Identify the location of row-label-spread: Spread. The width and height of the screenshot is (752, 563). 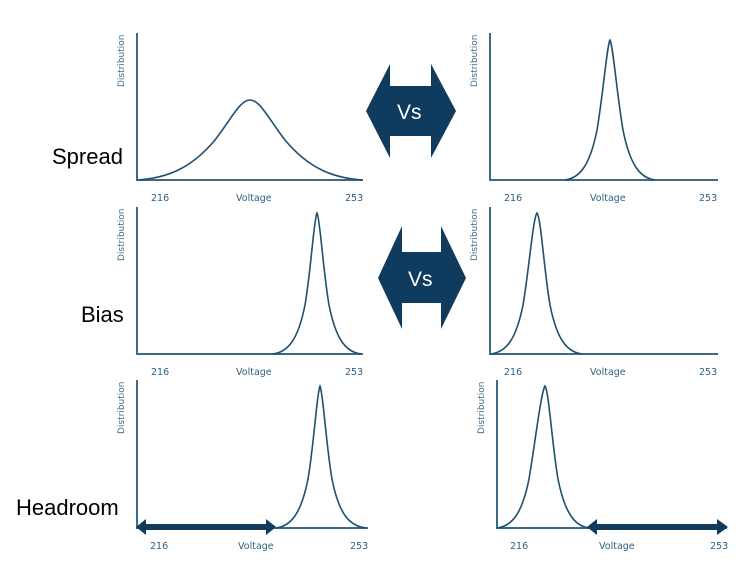
(87, 156).